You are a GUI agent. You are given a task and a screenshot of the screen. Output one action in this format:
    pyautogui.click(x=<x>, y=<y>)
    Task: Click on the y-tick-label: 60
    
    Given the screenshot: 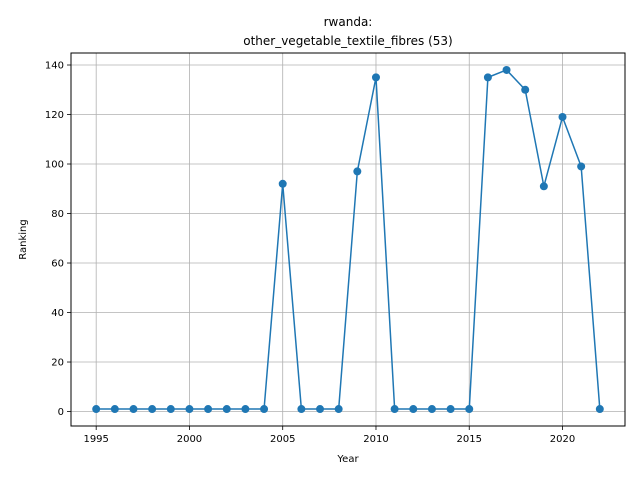 What is the action you would take?
    pyautogui.click(x=57, y=264)
    